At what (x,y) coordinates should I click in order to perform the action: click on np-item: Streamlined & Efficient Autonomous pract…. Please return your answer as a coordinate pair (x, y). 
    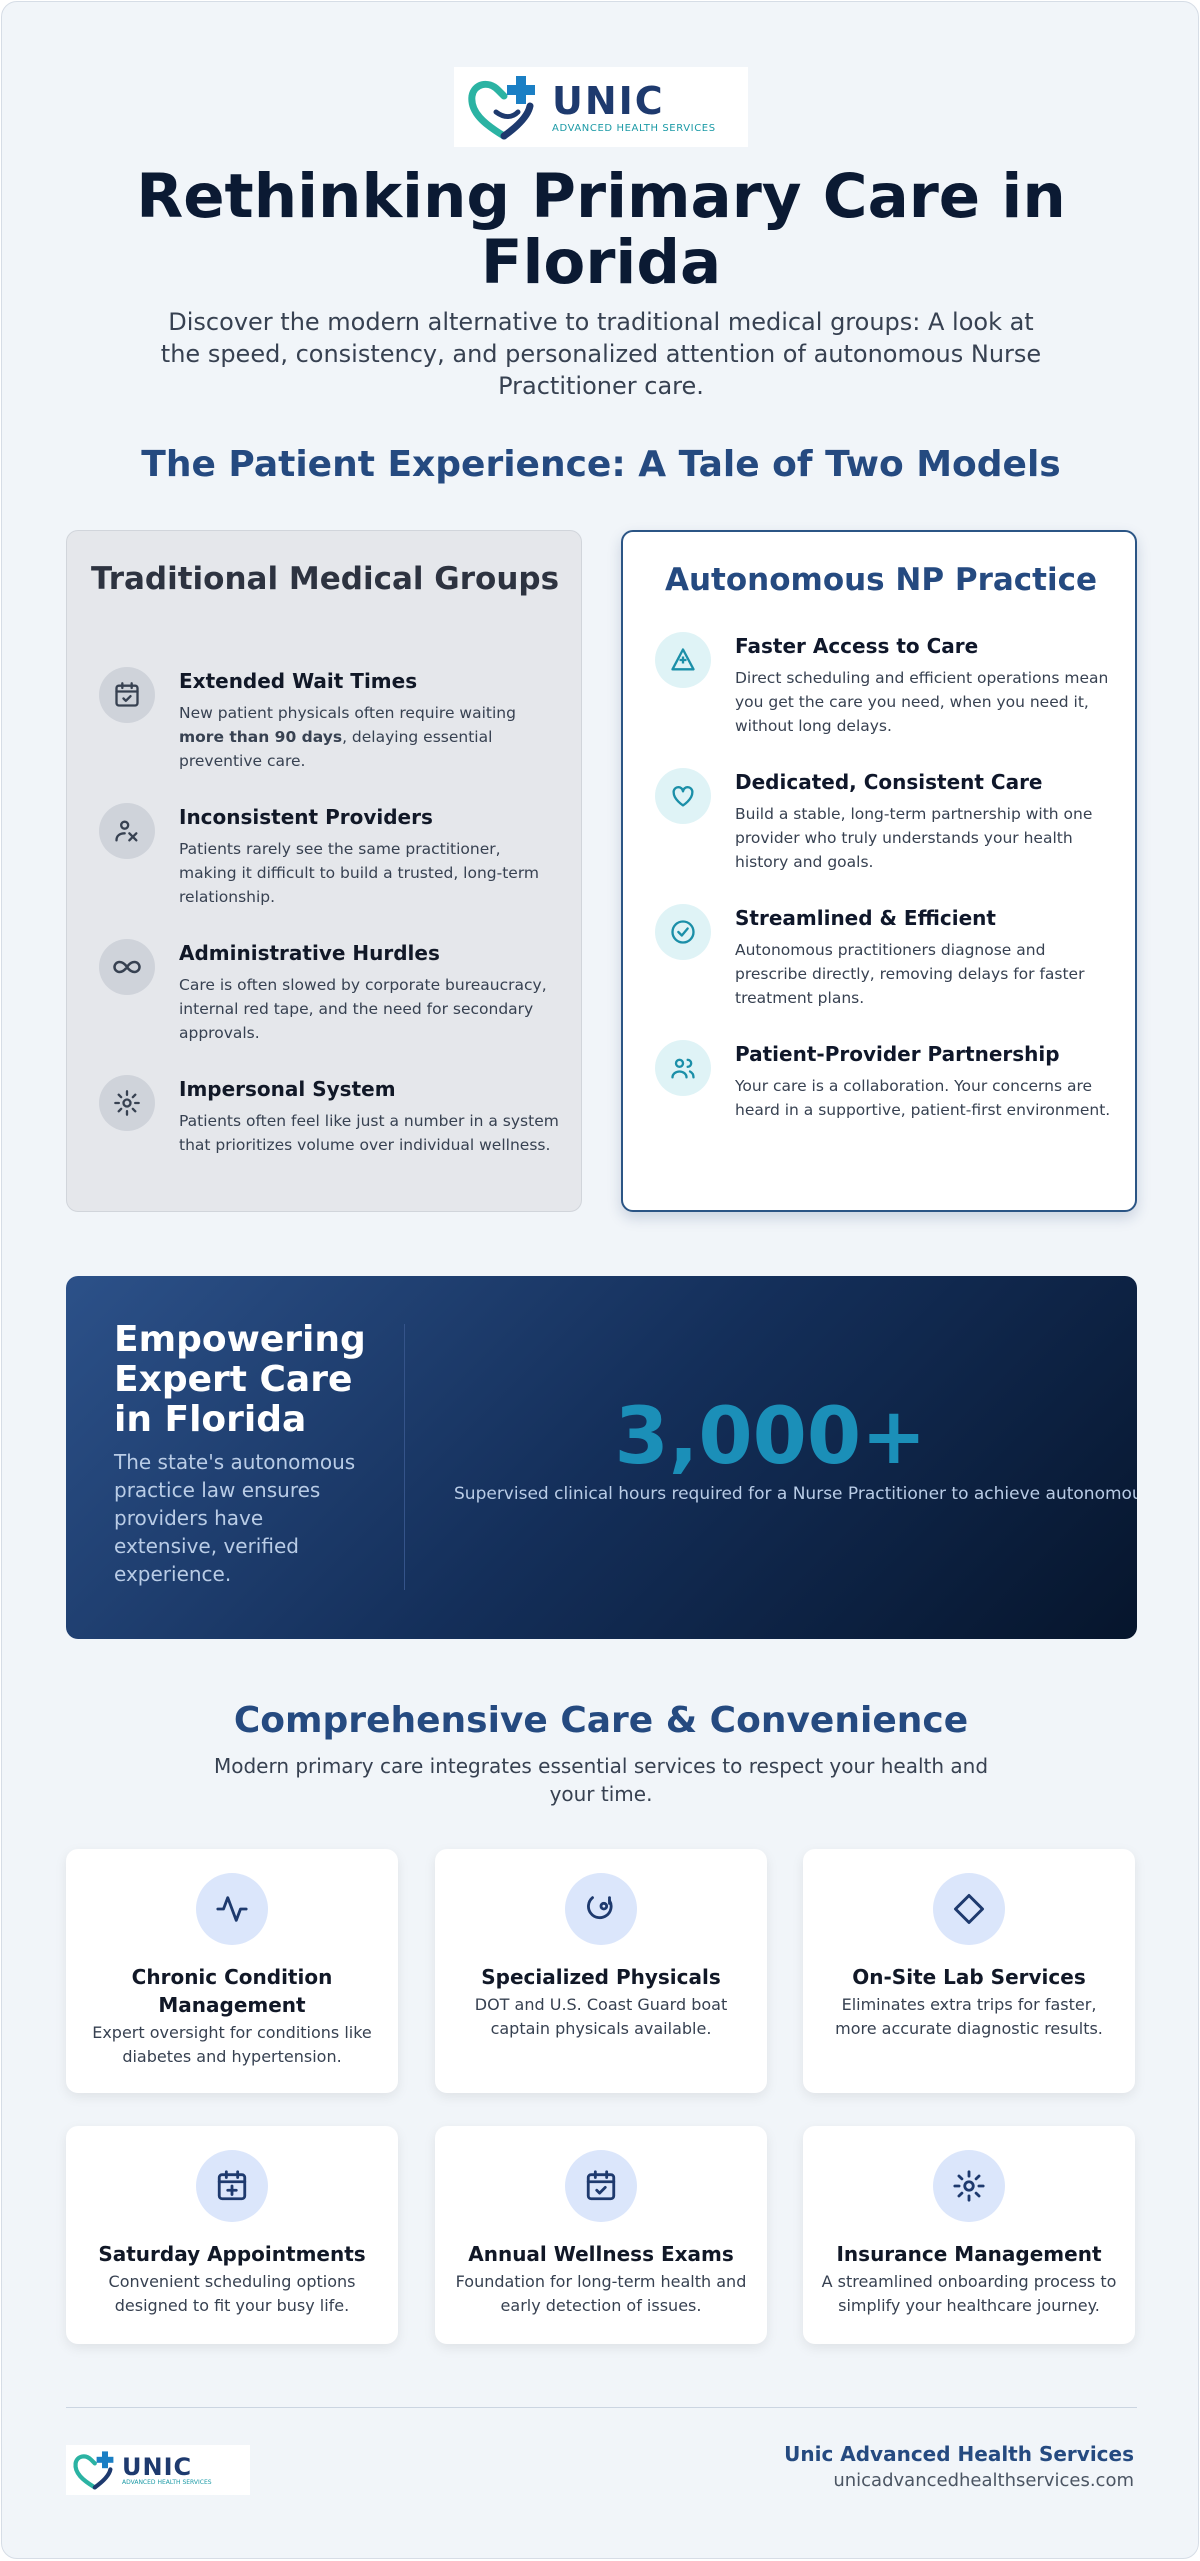
    Looking at the image, I should click on (885, 964).